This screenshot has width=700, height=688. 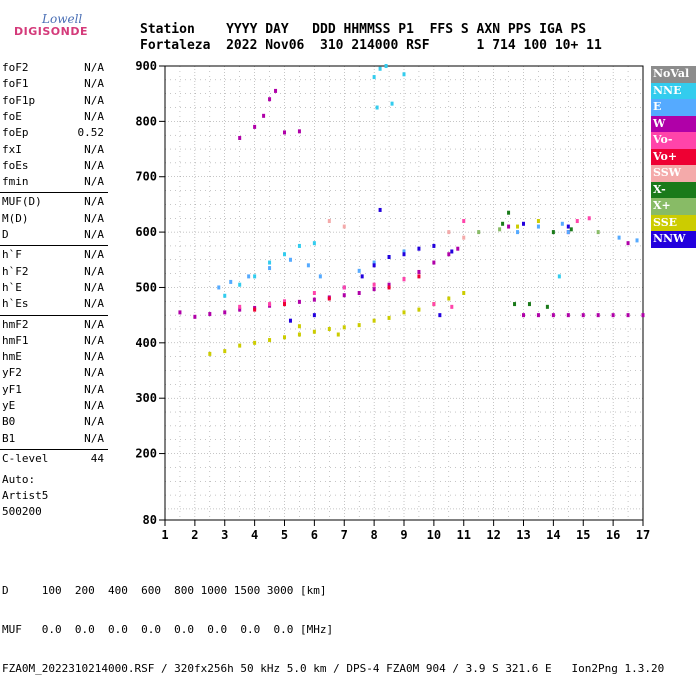 I want to click on param-row: B0 N/A, so click(x=54, y=422).